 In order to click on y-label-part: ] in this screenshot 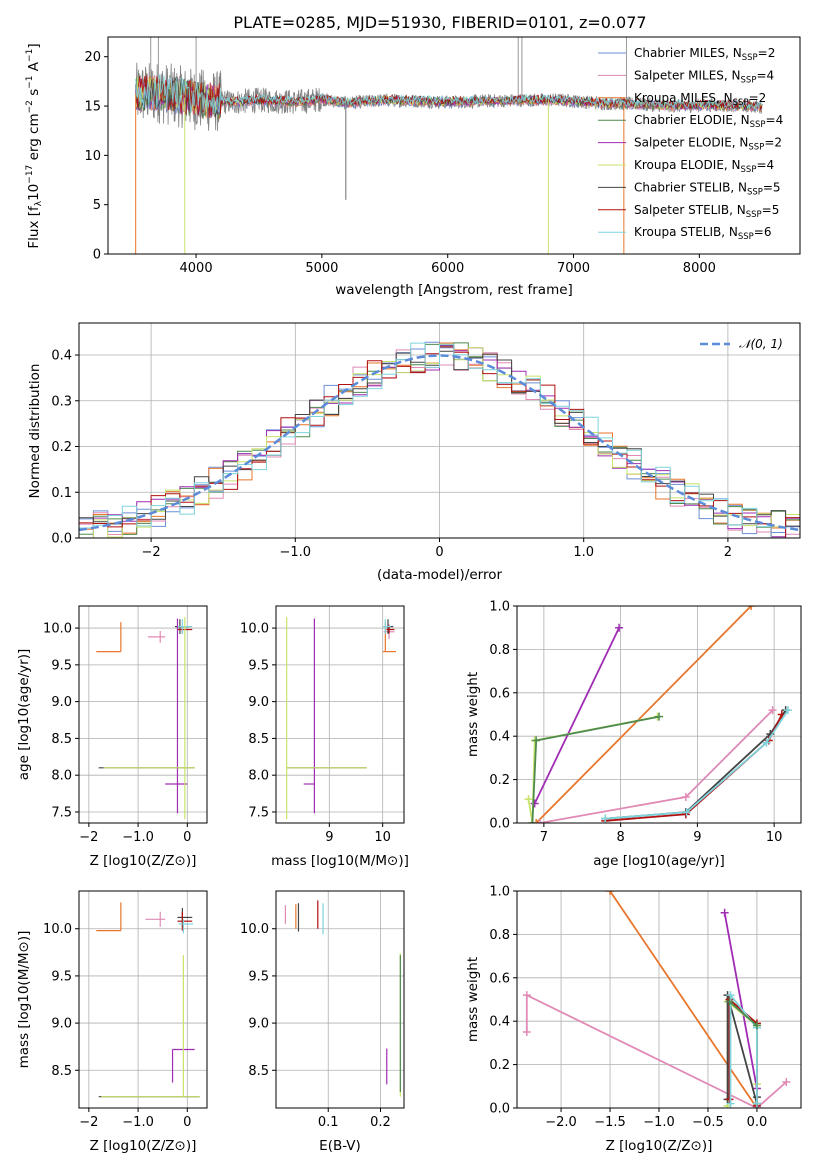, I will do `click(34, 45)`.